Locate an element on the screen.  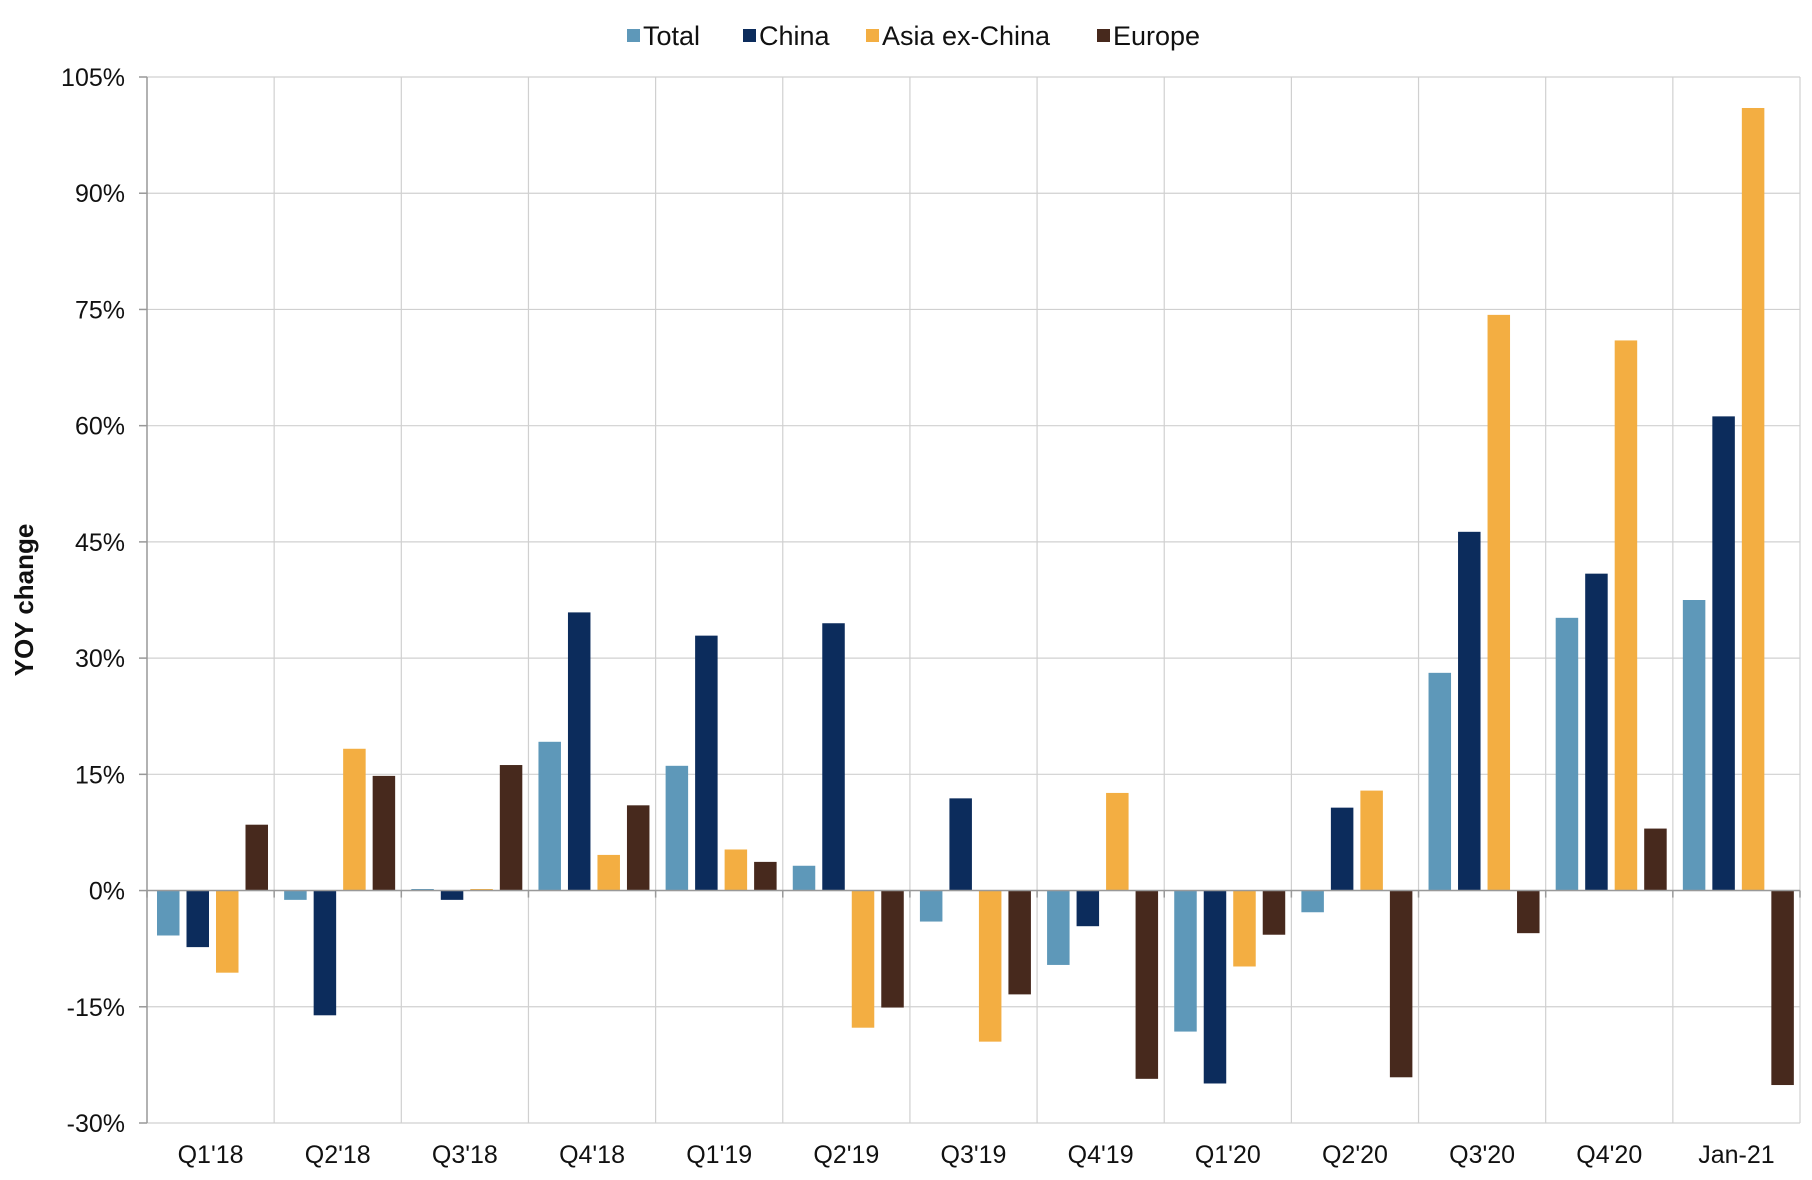
legend: Total China Asia ex-China Europe is located at coordinates (913, 36).